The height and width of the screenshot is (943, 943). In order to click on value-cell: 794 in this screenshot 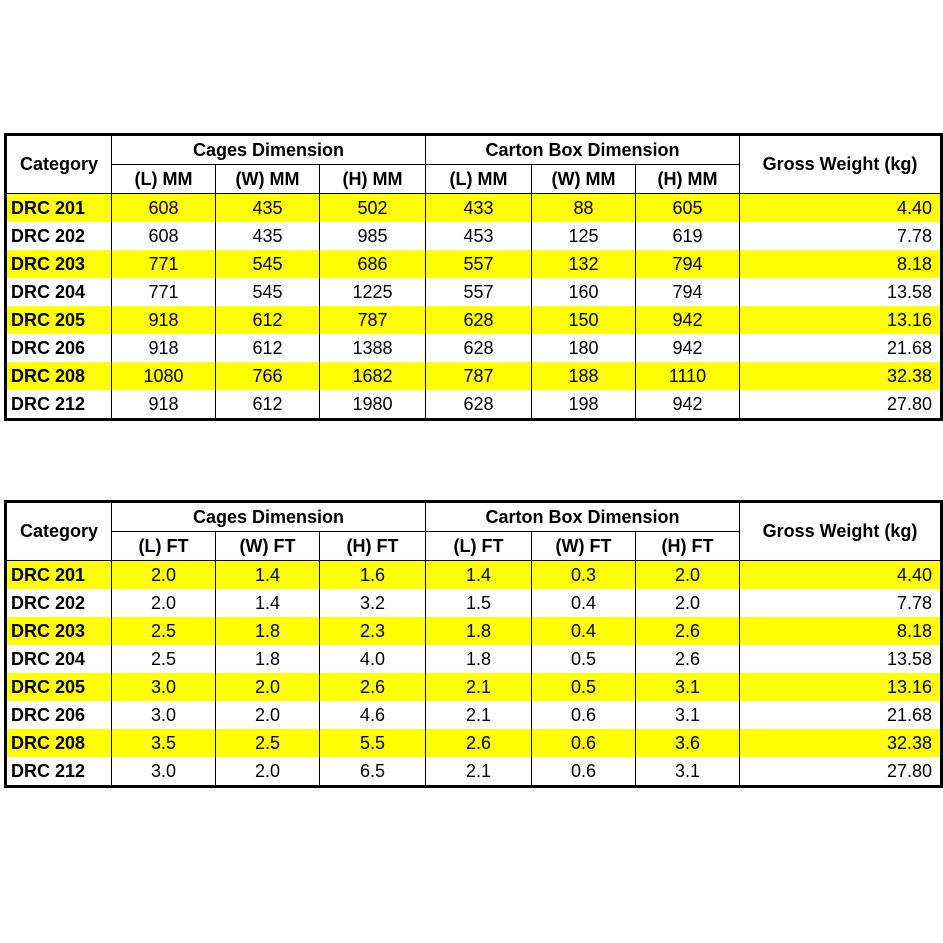, I will do `click(687, 264)`.